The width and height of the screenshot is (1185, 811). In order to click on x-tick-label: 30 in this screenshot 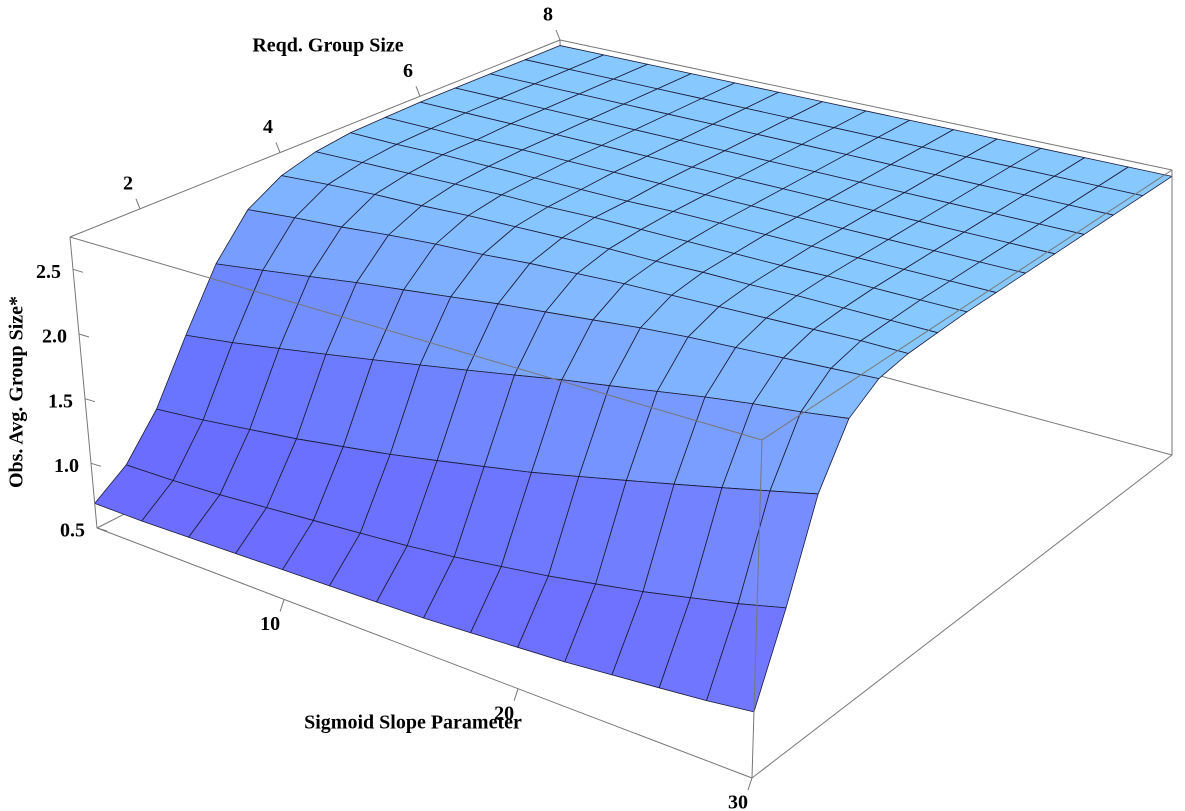, I will do `click(738, 801)`.